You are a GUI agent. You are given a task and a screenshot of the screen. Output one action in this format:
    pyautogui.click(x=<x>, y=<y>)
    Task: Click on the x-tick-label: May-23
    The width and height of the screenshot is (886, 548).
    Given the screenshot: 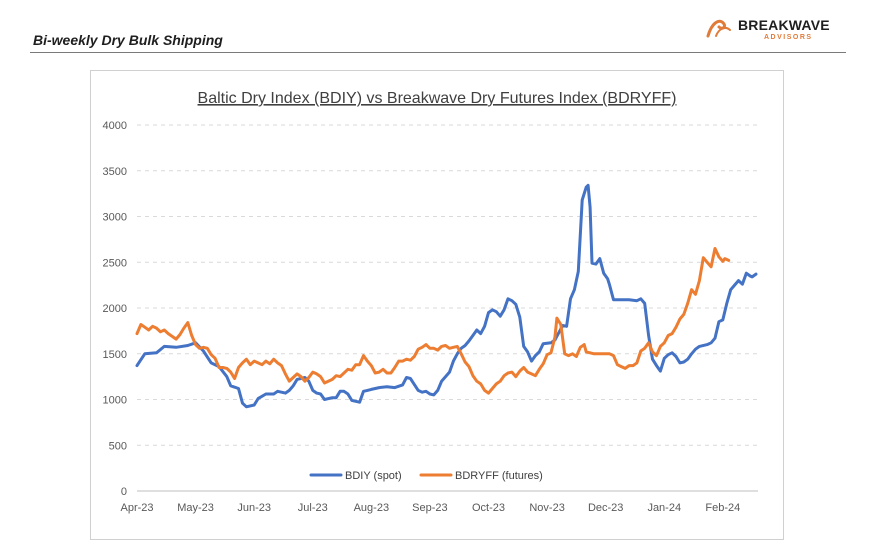 What is the action you would take?
    pyautogui.click(x=195, y=508)
    